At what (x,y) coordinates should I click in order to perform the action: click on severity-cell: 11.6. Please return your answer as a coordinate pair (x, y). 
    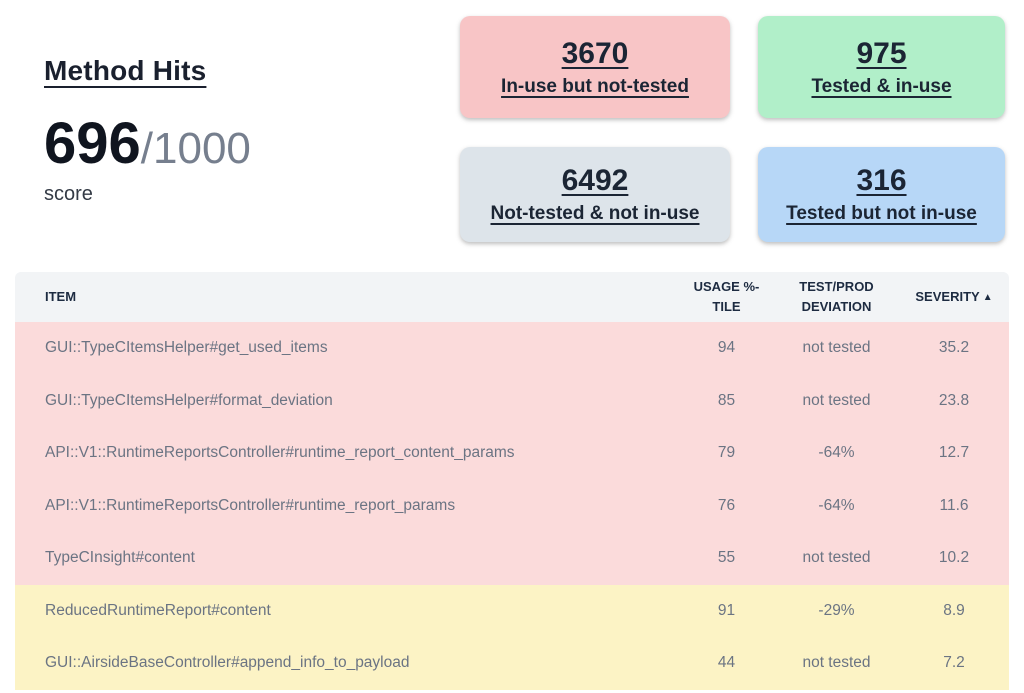
    Looking at the image, I should click on (954, 505).